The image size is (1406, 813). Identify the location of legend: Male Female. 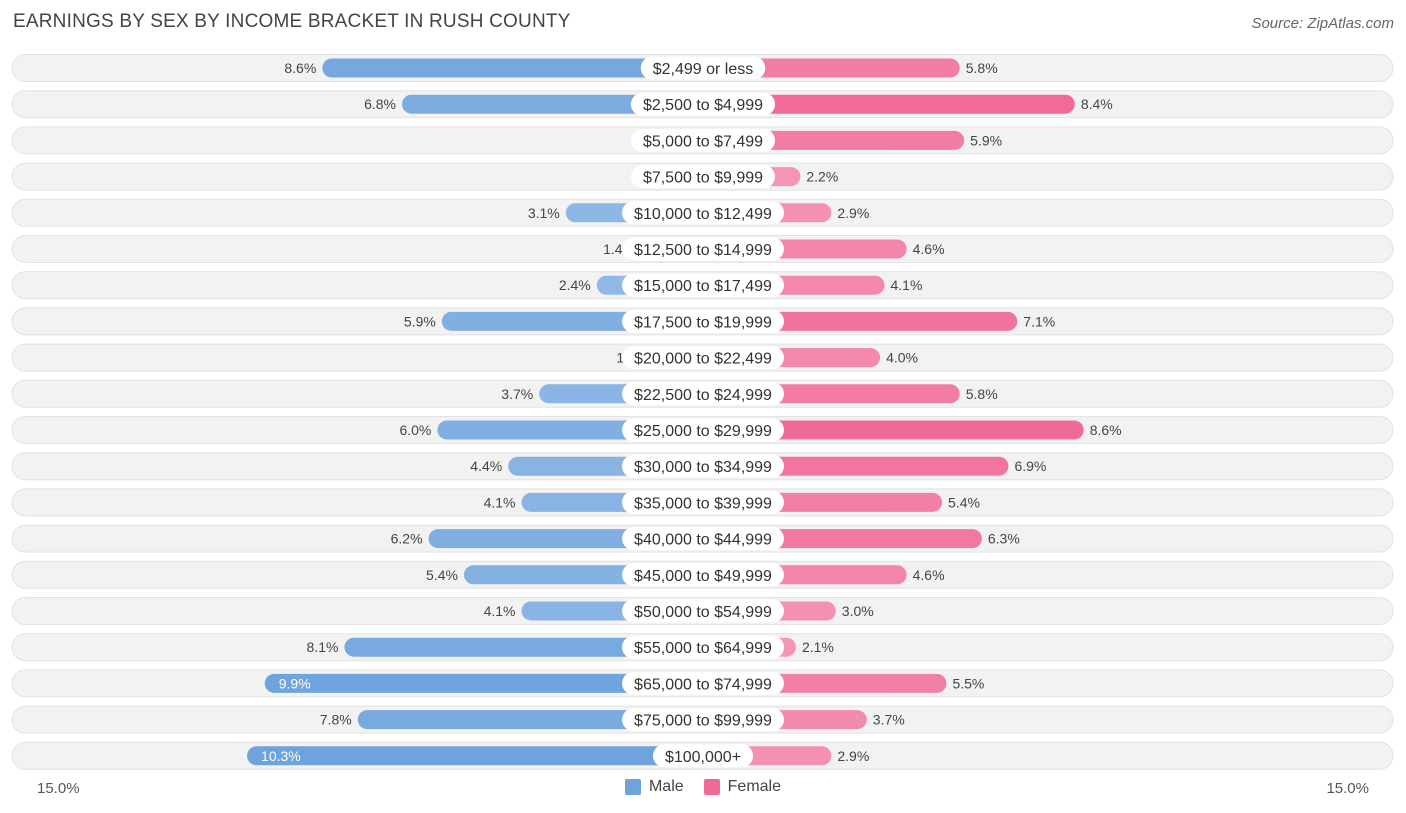
(703, 787).